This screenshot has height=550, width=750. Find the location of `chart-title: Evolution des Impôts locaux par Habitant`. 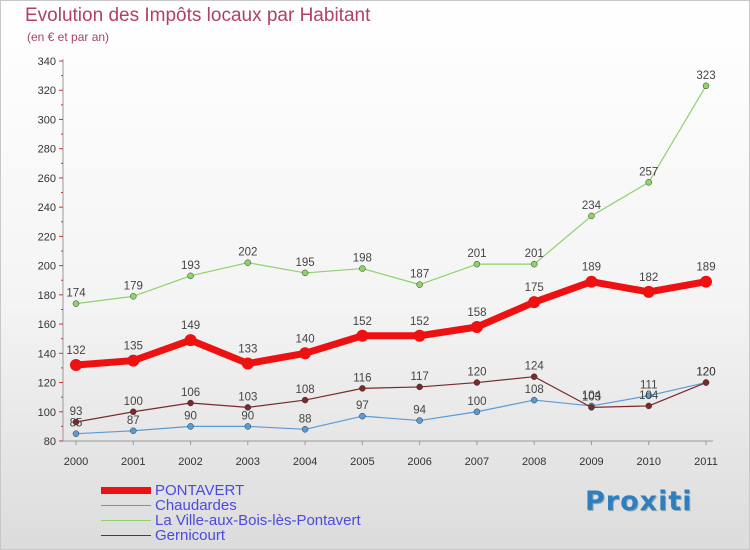

chart-title: Evolution des Impôts locaux par Habitant is located at coordinates (198, 15).